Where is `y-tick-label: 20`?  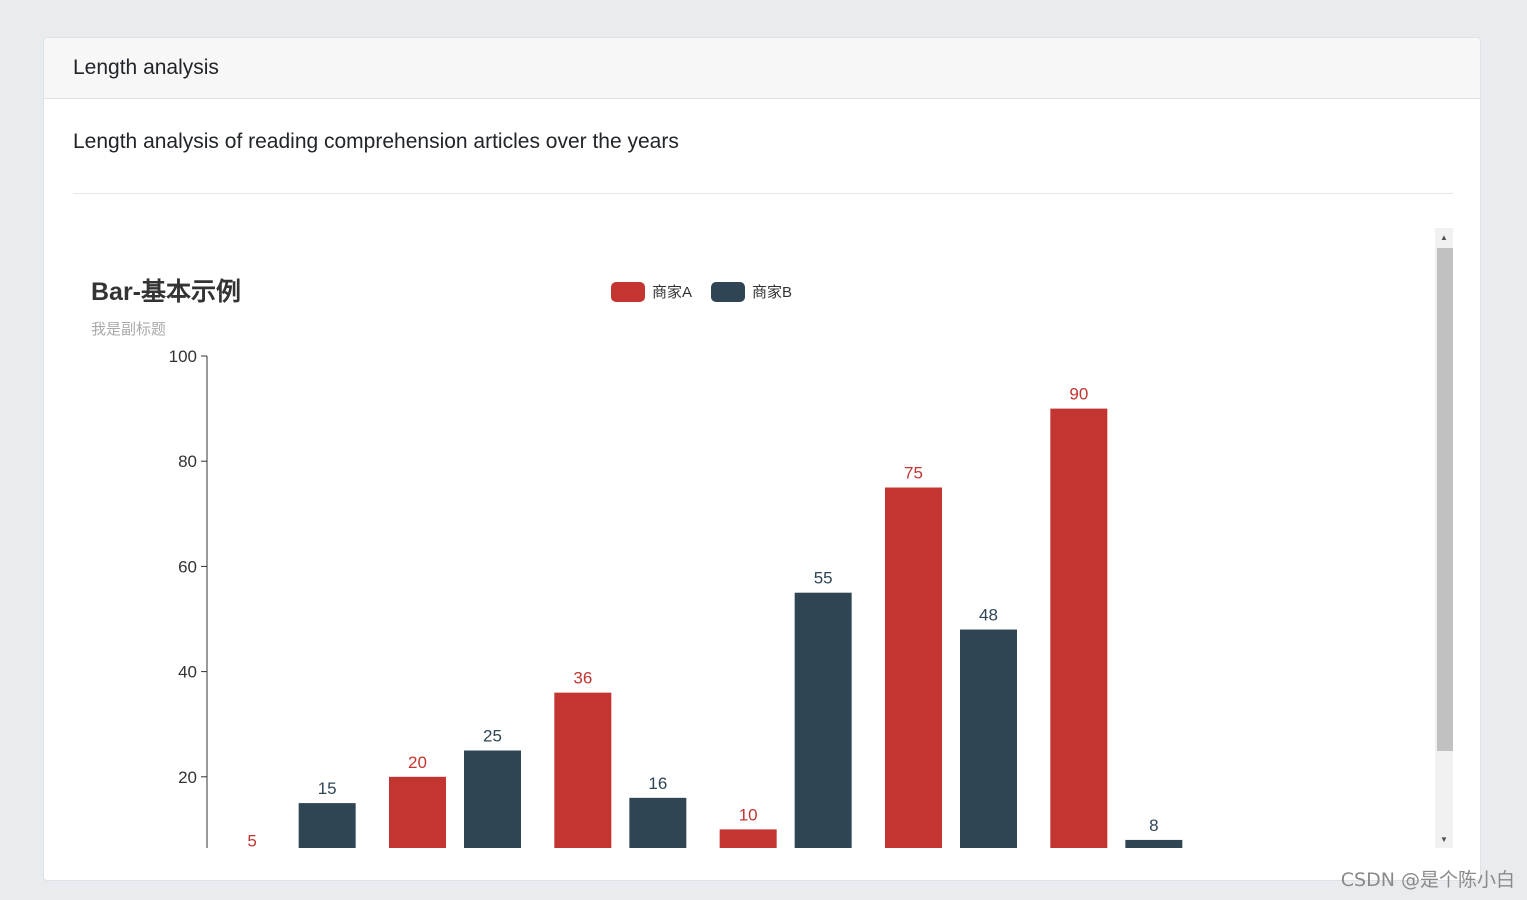
y-tick-label: 20 is located at coordinates (187, 777).